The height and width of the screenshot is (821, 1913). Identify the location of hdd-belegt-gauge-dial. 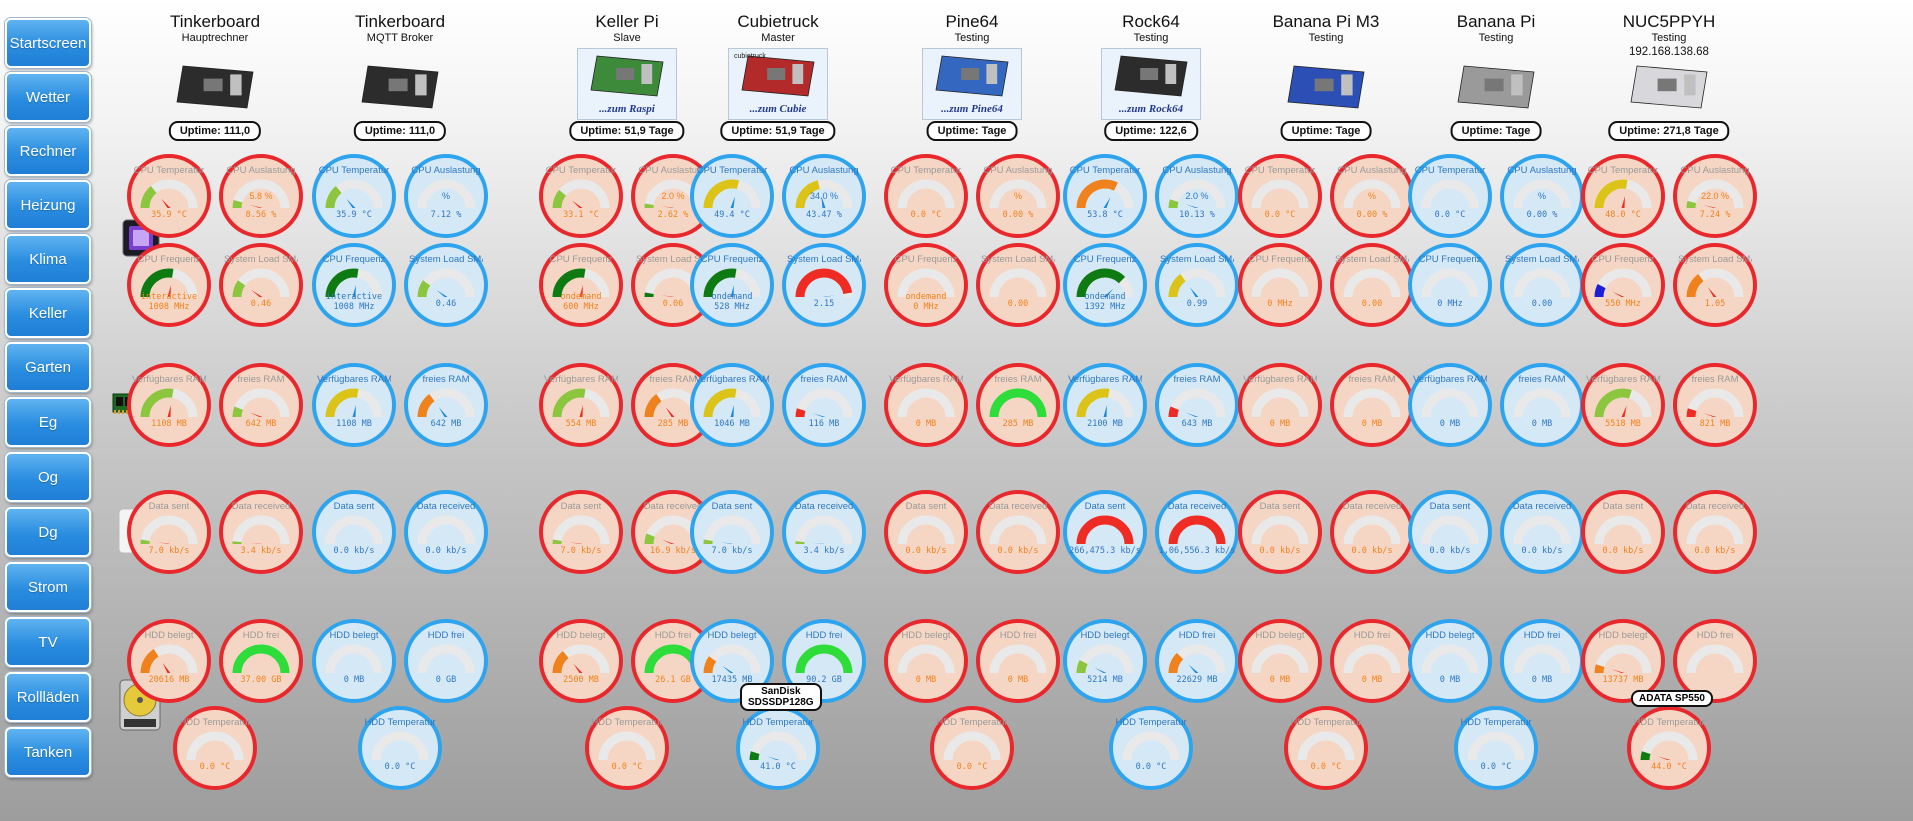
(1623, 661).